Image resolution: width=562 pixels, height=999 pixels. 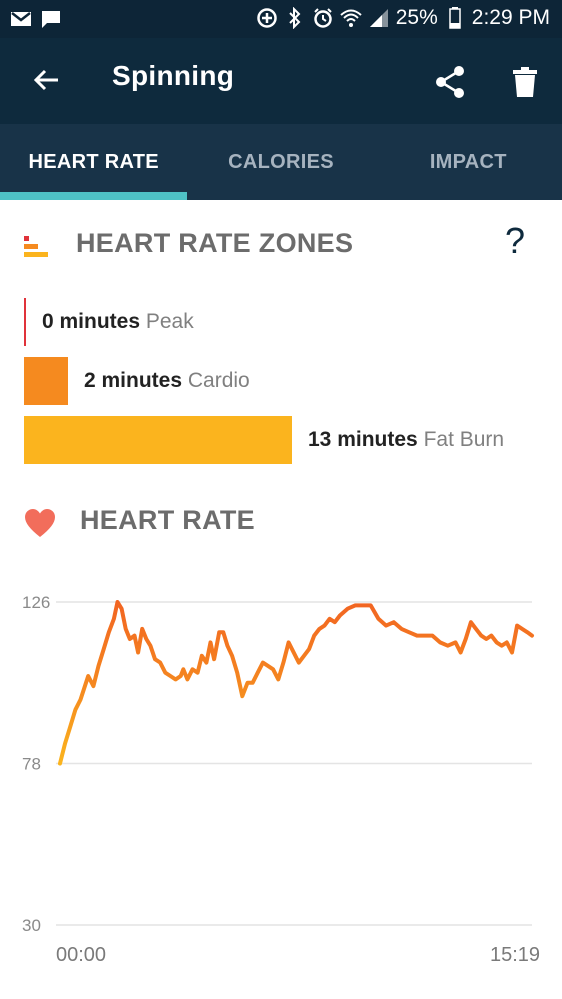 What do you see at coordinates (281, 520) in the screenshot?
I see `heart-rate-header: HEART RATE` at bounding box center [281, 520].